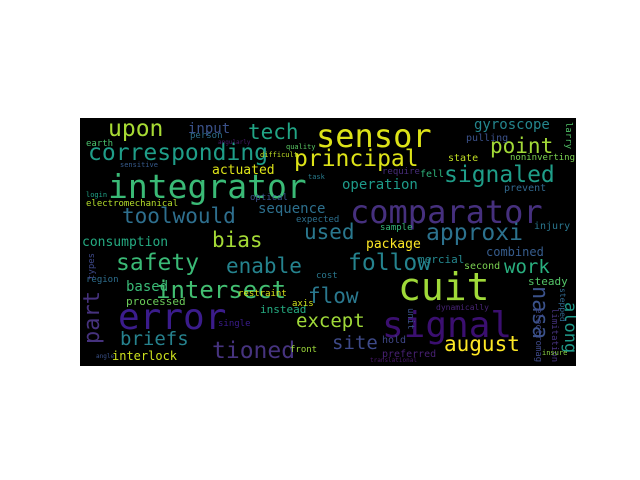 This screenshot has height=480, width=640. Describe the element at coordinates (355, 343) in the screenshot. I see `word-site: site` at that location.